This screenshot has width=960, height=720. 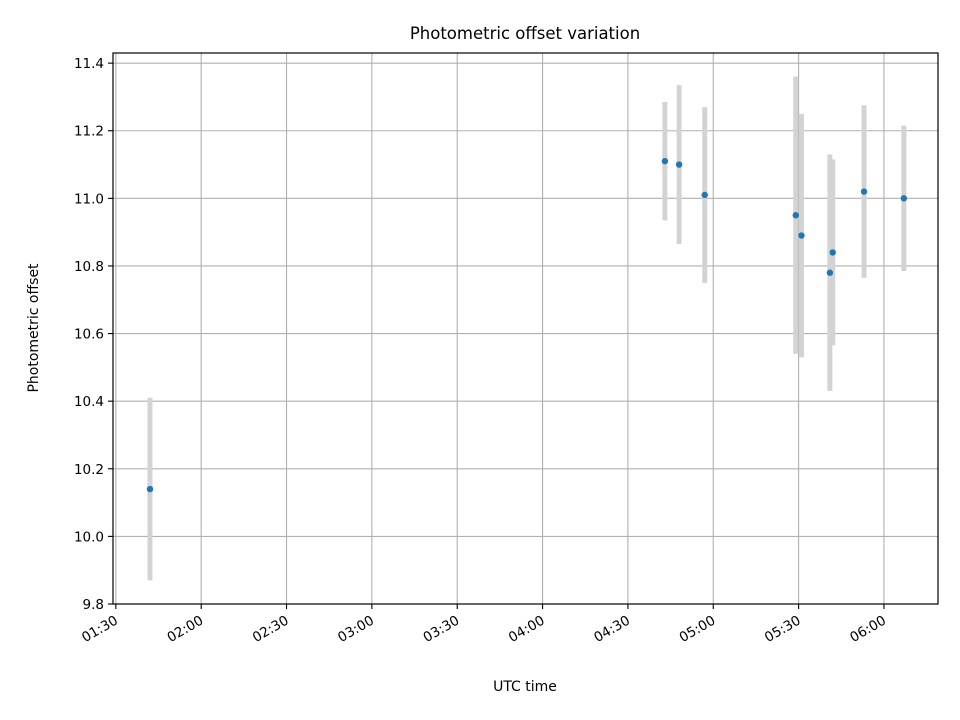 I want to click on y-tick-label: 10.8, so click(x=89, y=267).